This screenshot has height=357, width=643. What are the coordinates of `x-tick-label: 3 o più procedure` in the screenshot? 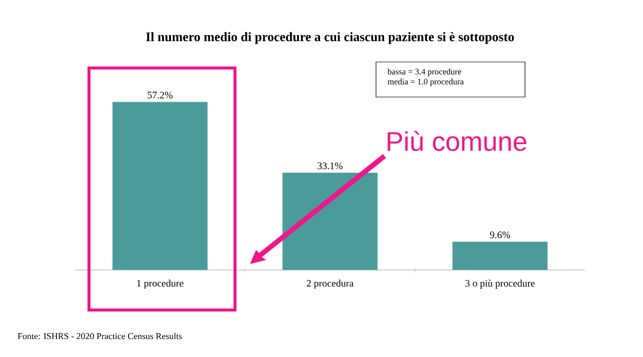 It's located at (500, 284).